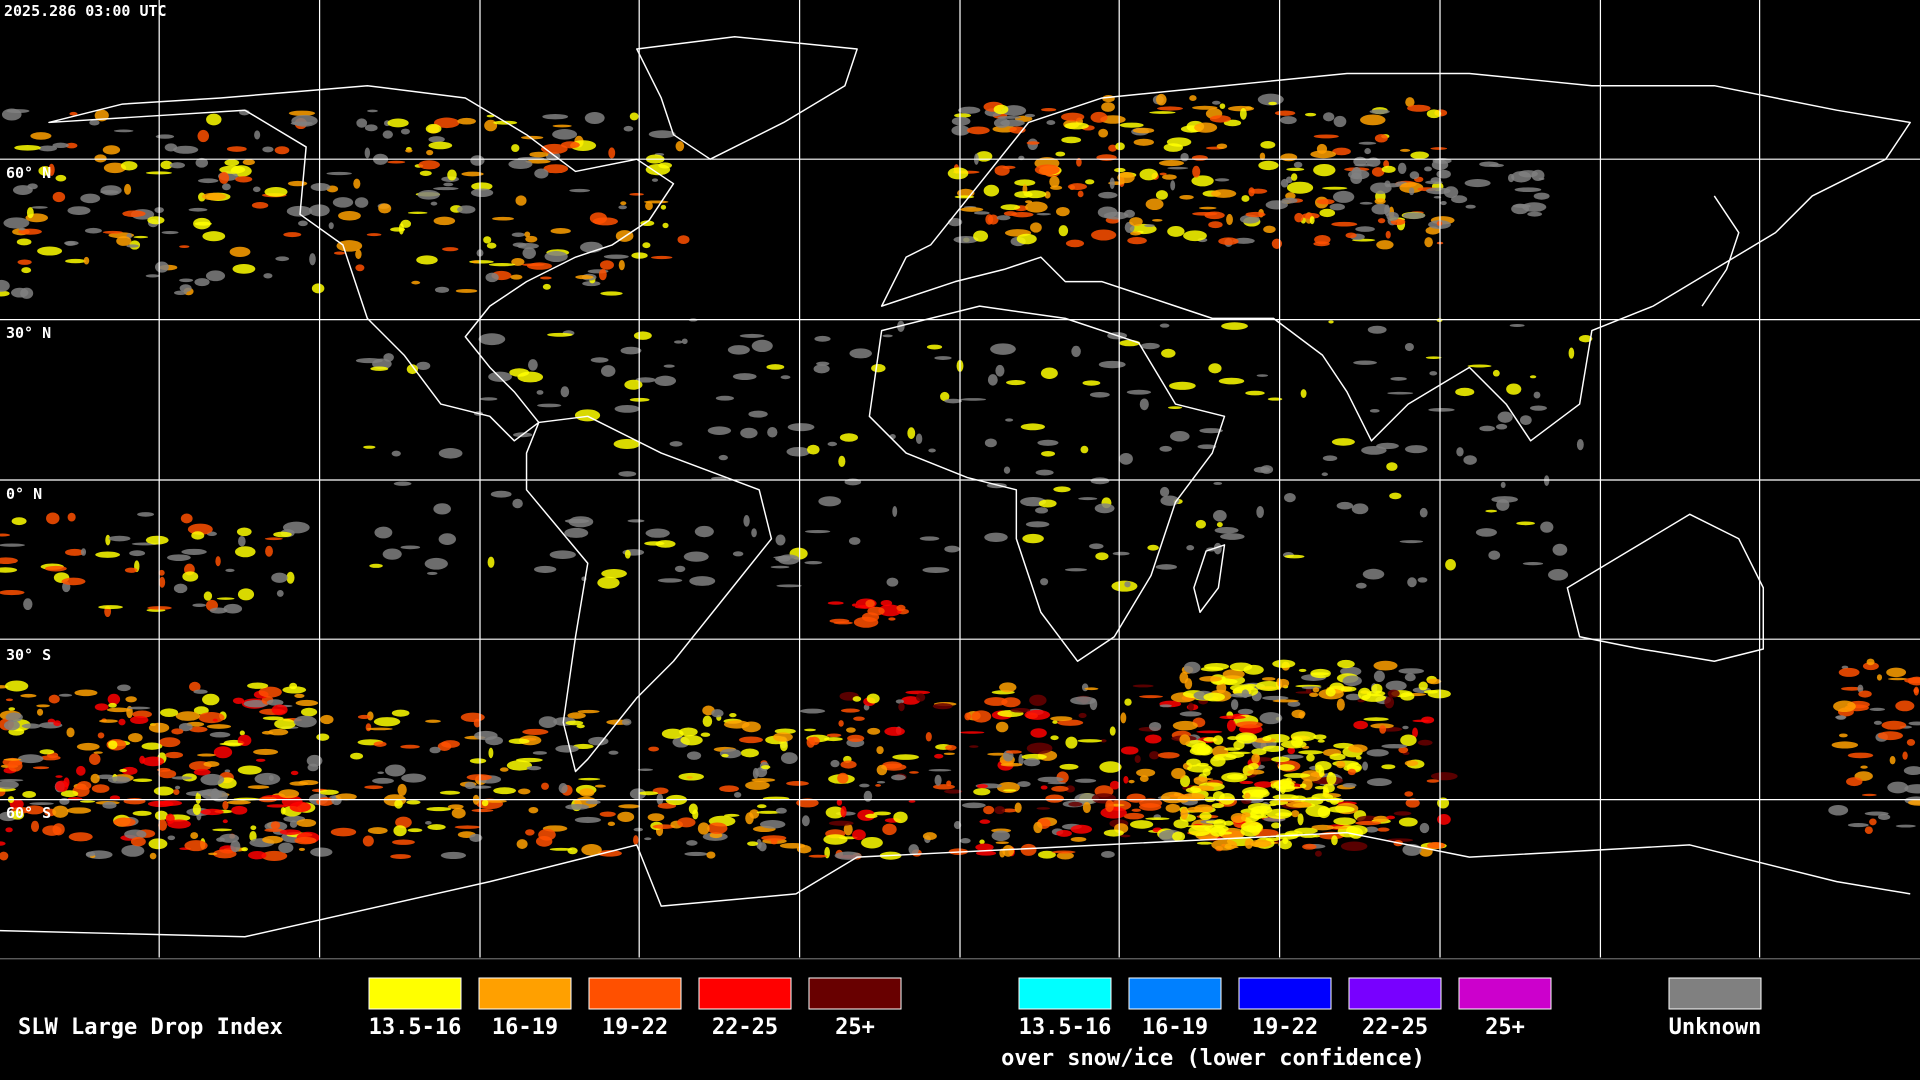 This screenshot has width=1920, height=1080. Describe the element at coordinates (28, 333) in the screenshot. I see `lat-label: 30° N` at that location.